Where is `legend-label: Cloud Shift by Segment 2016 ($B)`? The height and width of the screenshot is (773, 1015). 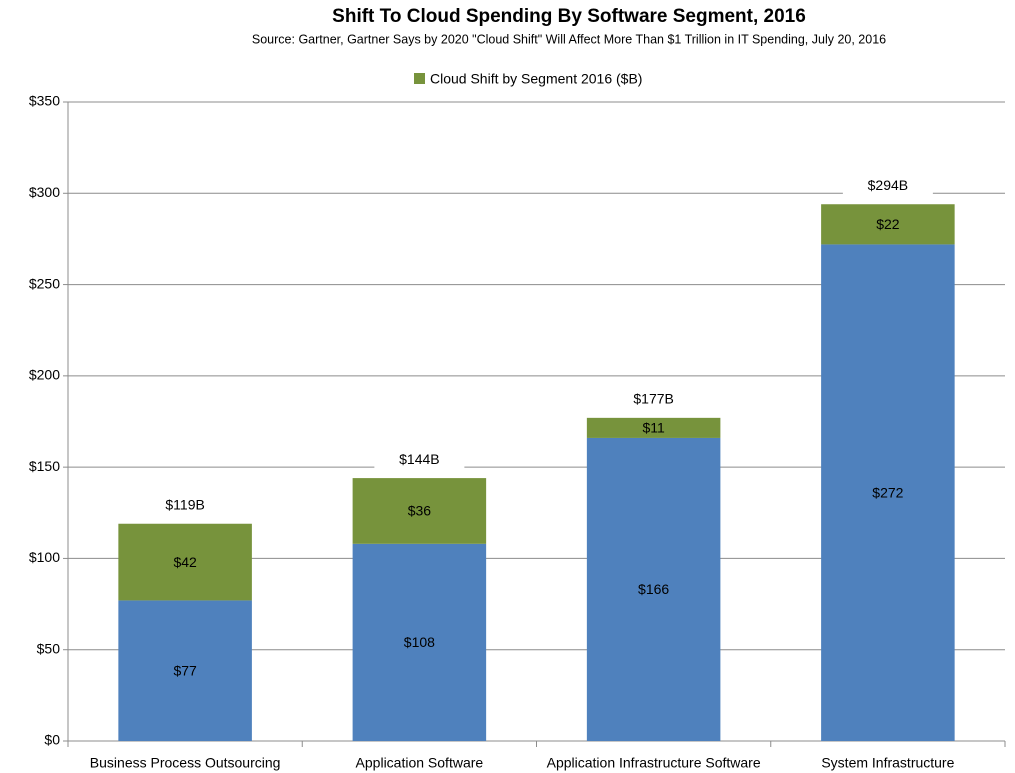
legend-label: Cloud Shift by Segment 2016 ($B) is located at coordinates (536, 79).